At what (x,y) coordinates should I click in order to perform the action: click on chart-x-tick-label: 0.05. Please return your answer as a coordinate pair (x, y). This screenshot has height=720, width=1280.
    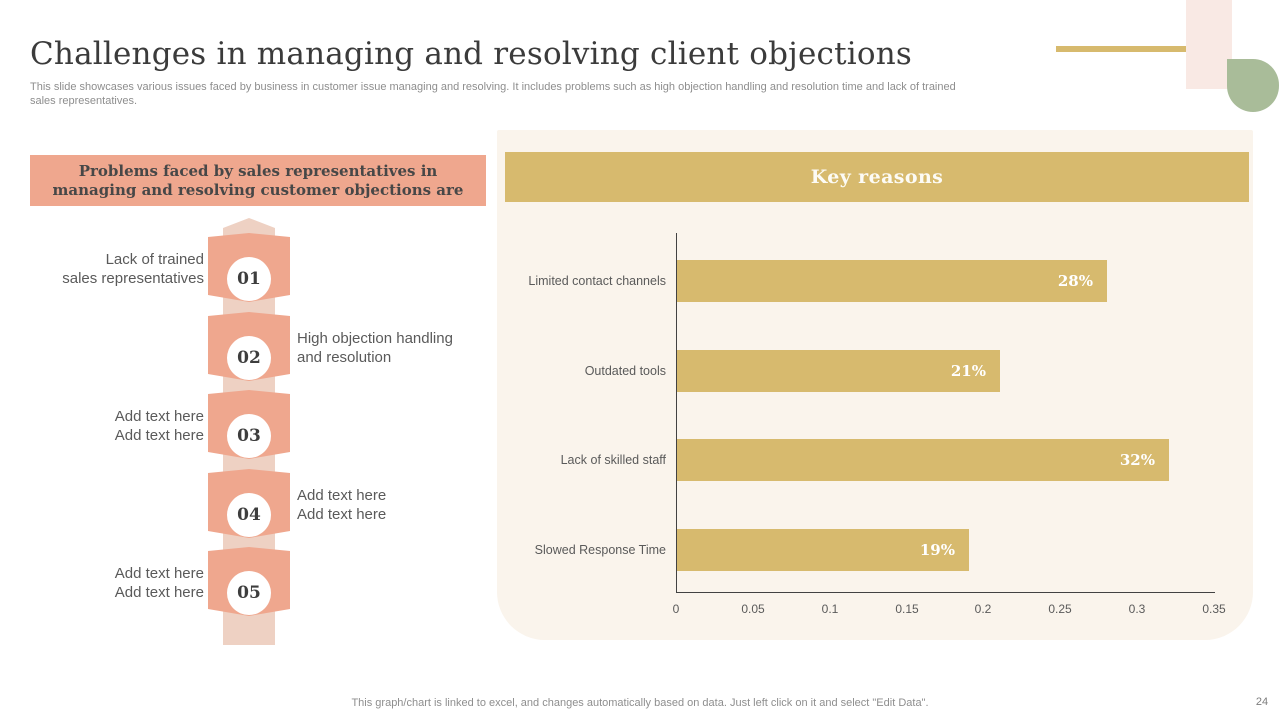
    Looking at the image, I should click on (753, 609).